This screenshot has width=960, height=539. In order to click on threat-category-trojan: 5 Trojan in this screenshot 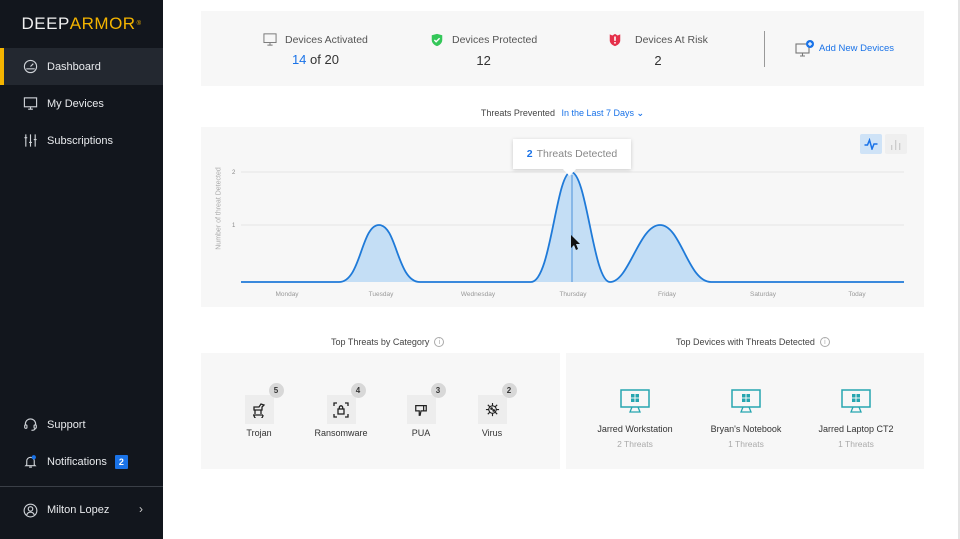, I will do `click(259, 410)`.